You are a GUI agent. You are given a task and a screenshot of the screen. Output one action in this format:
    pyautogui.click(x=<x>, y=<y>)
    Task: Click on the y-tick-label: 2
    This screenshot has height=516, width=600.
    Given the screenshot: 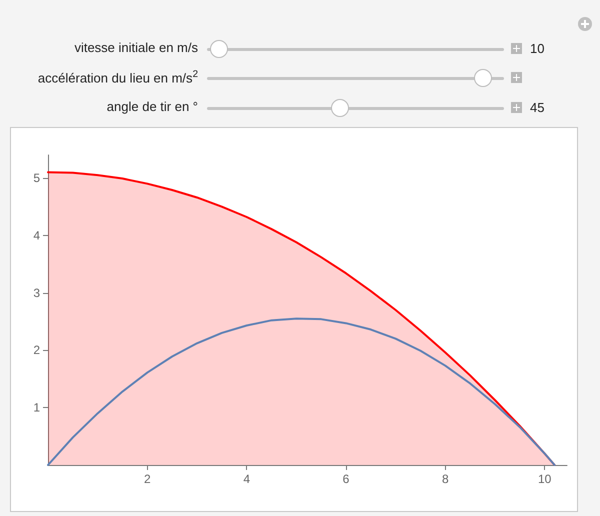 What is the action you would take?
    pyautogui.click(x=36, y=350)
    